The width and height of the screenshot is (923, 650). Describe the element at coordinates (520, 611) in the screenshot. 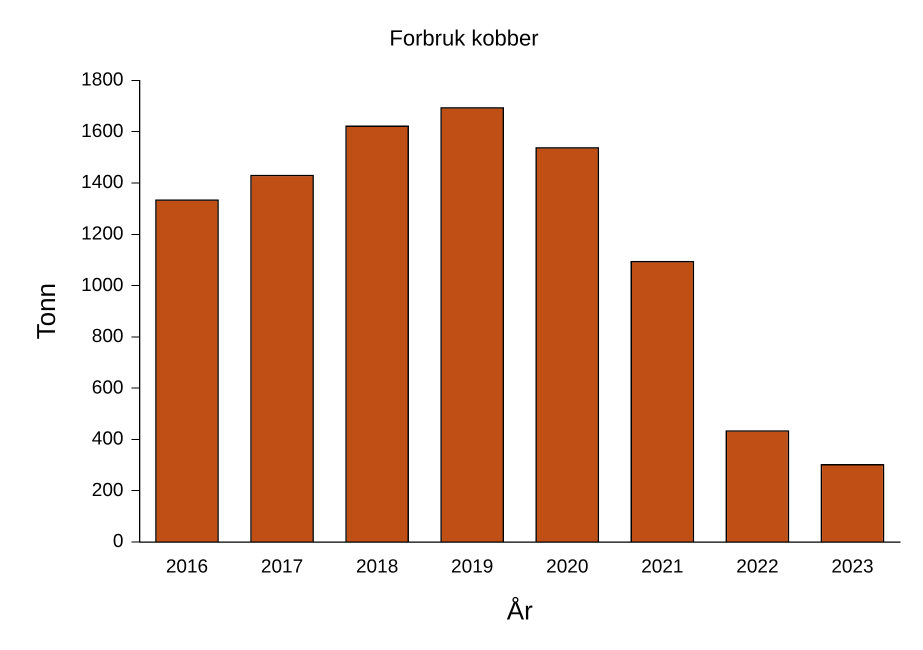

I see `x-axis-title: År` at that location.